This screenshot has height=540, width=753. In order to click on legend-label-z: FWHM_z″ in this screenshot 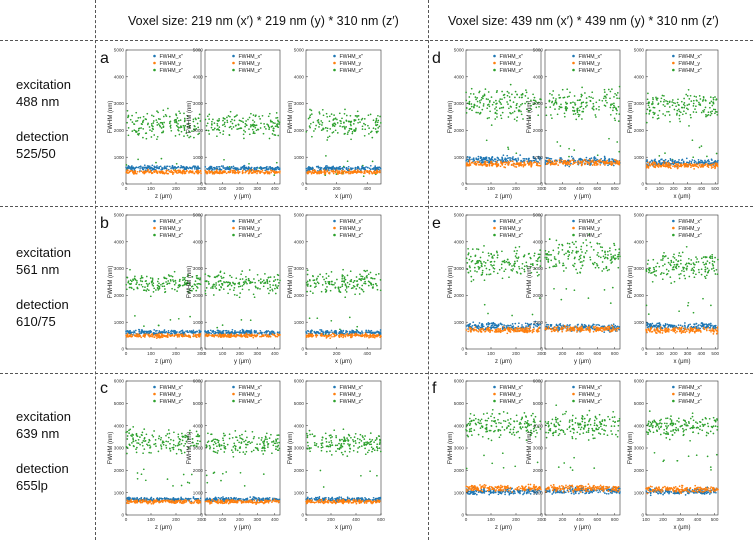, I will do `click(352, 402)`.